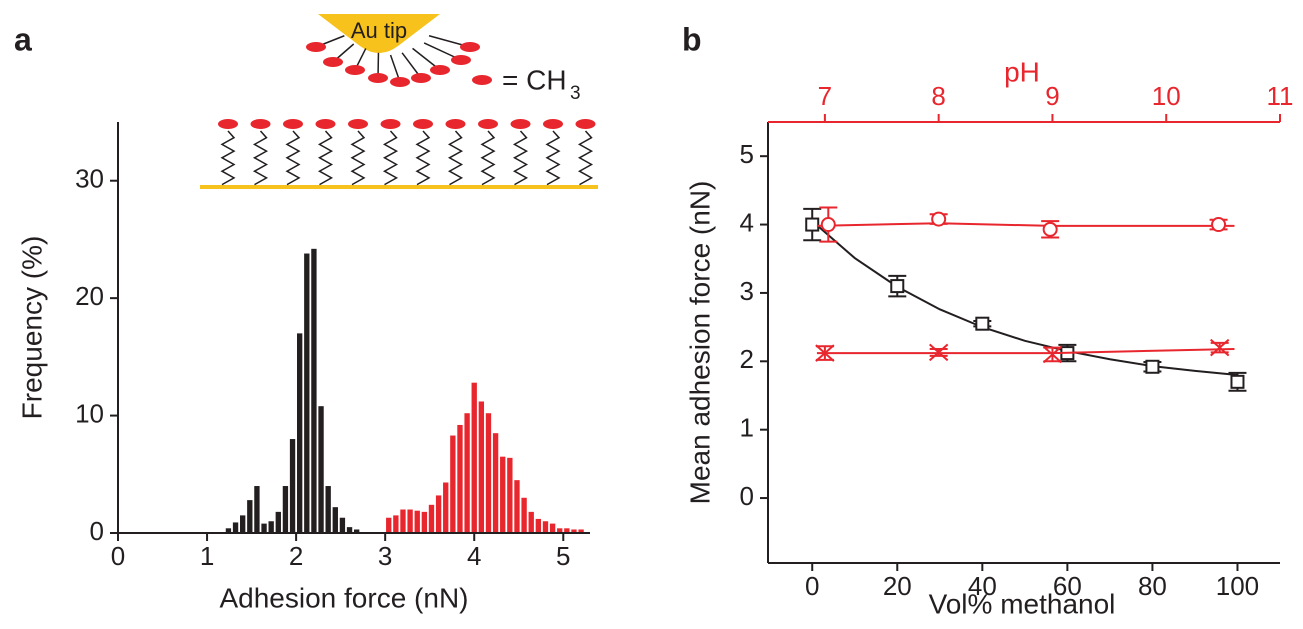  I want to click on x2-axis-label: pH, so click(1022, 71).